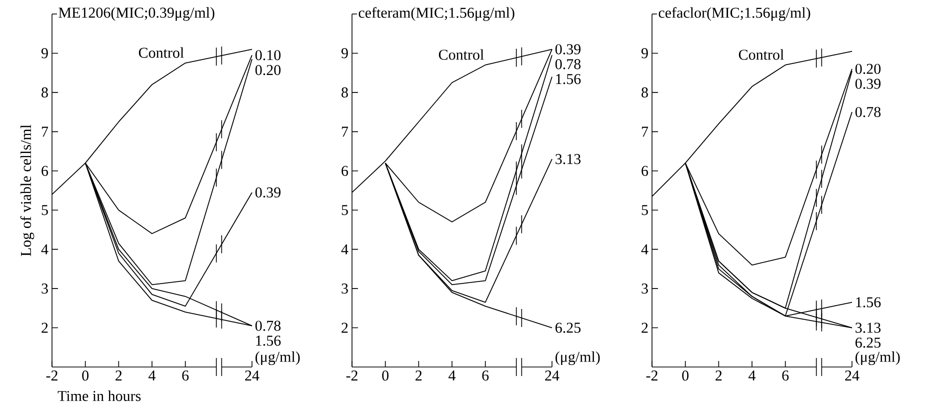 The image size is (952, 415). I want to click on y-axis-title: Log of viable cells/ml, so click(27, 190).